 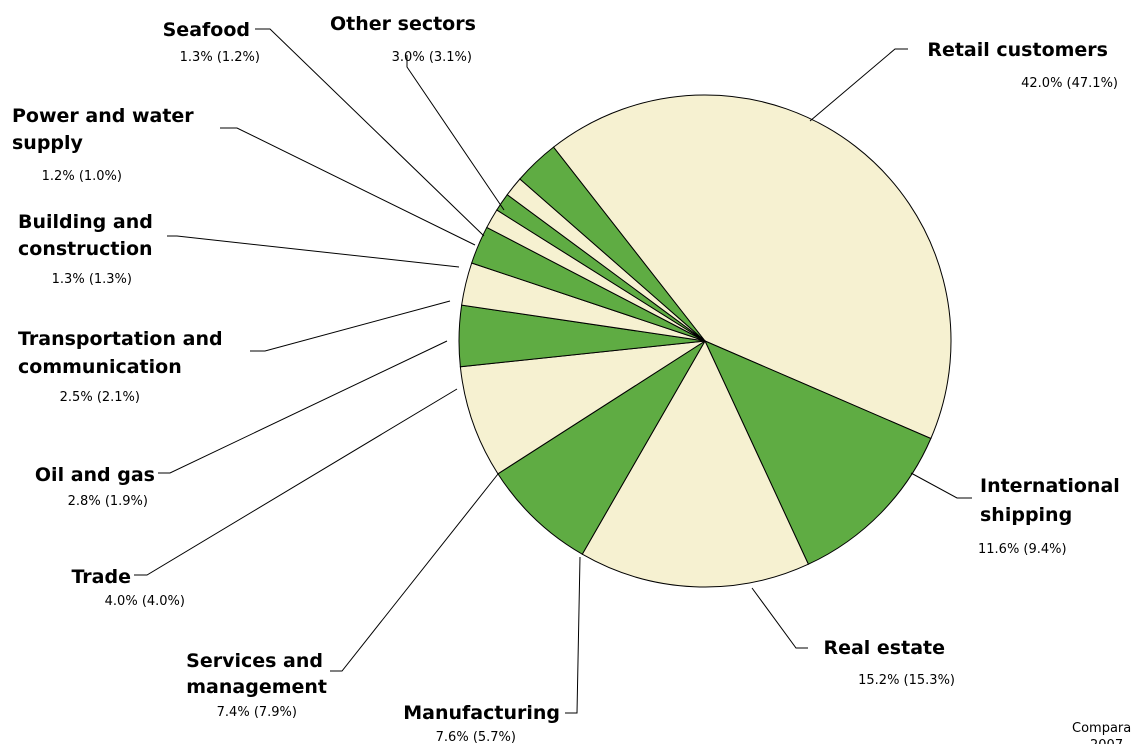 I want to click on leader-line-building-and-construction, so click(x=313, y=251).